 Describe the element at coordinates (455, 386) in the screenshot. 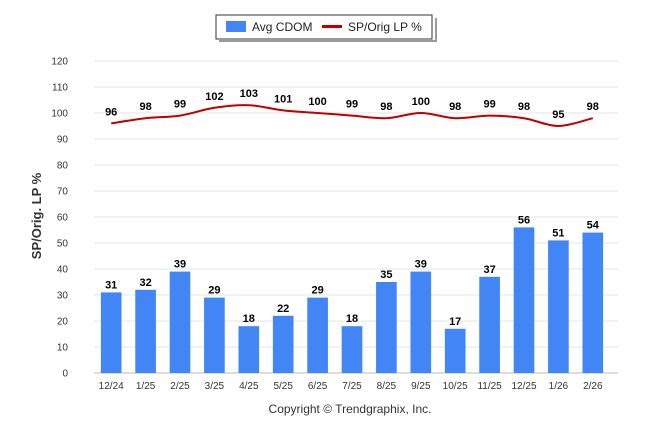

I see `x-tick-label: 10/25` at that location.